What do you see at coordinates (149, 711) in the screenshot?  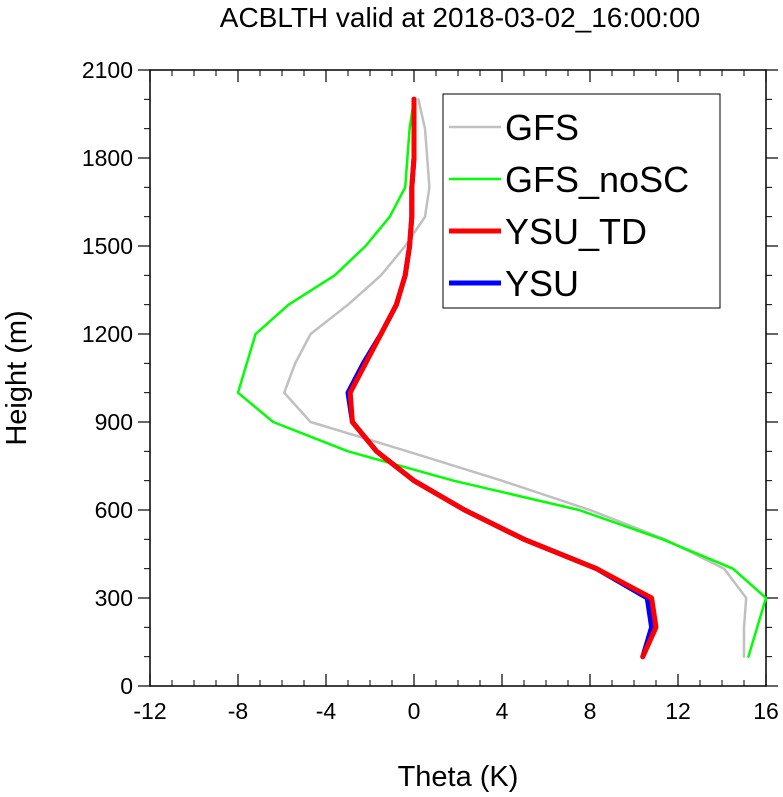 I see `x-tick-label: -12` at bounding box center [149, 711].